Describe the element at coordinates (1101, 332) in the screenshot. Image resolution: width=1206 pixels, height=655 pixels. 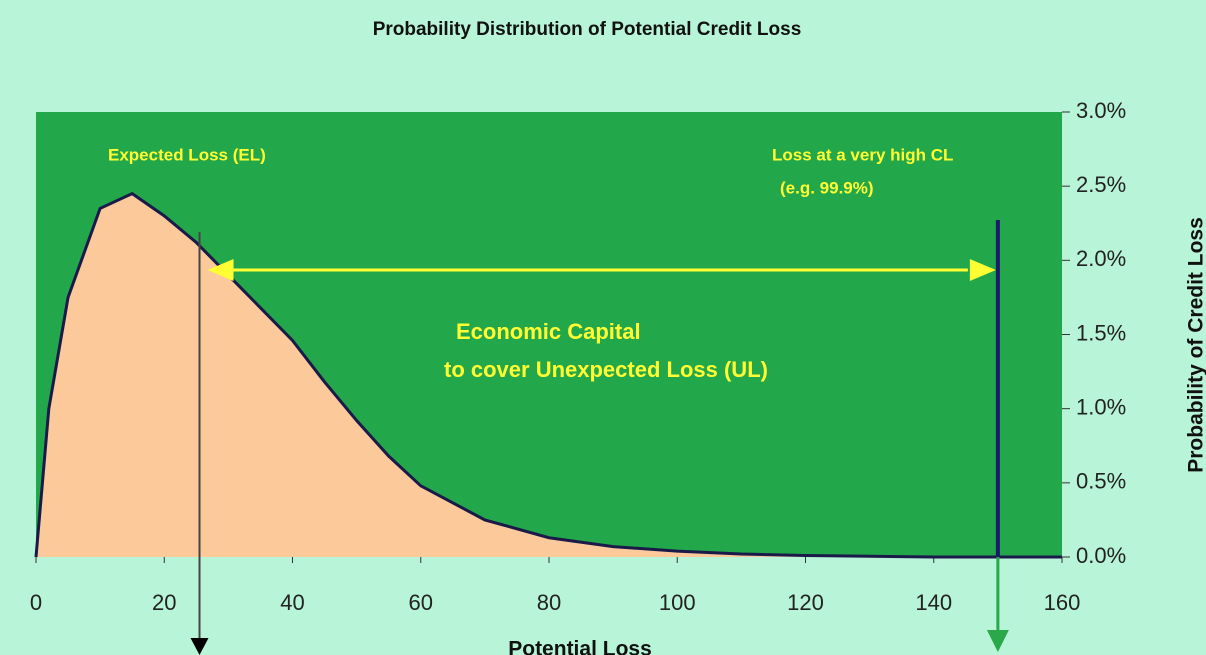
I see `y-tick-label: 1.5%` at that location.